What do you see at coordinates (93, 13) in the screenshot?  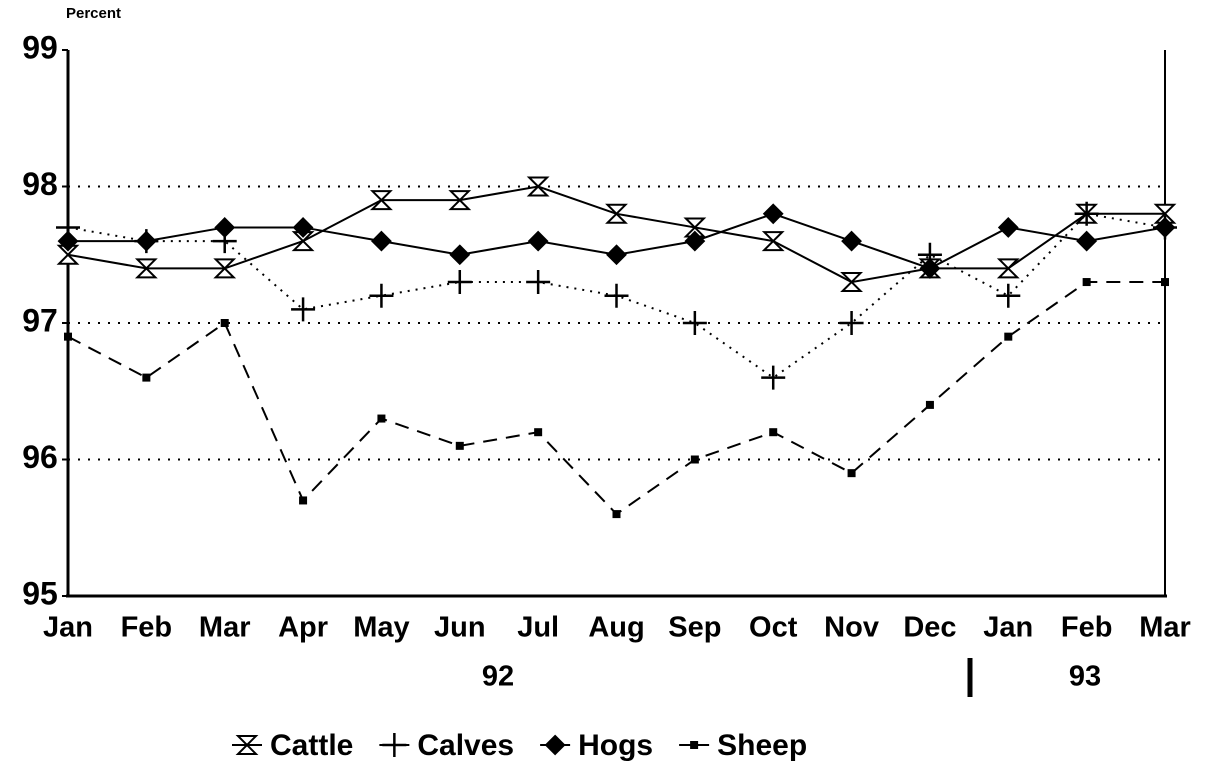 I see `y-axis-label: Percent` at bounding box center [93, 13].